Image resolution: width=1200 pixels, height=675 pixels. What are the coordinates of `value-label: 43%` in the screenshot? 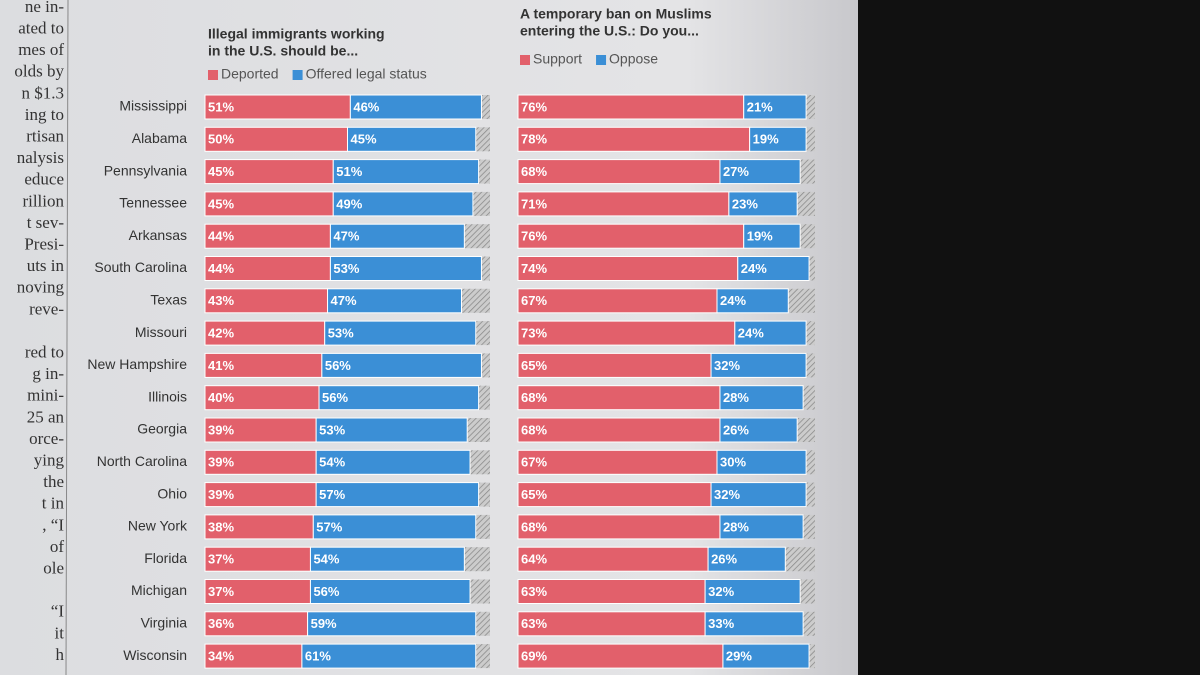 It's located at (221, 300).